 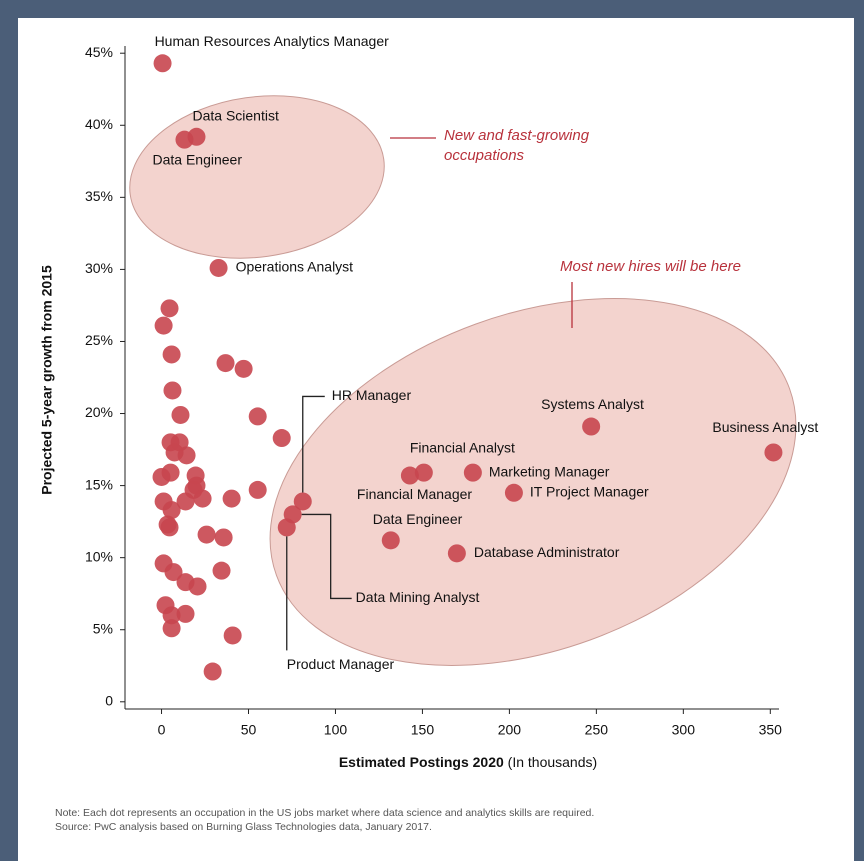 What do you see at coordinates (341, 664) in the screenshot?
I see `point-label: Product Manager` at bounding box center [341, 664].